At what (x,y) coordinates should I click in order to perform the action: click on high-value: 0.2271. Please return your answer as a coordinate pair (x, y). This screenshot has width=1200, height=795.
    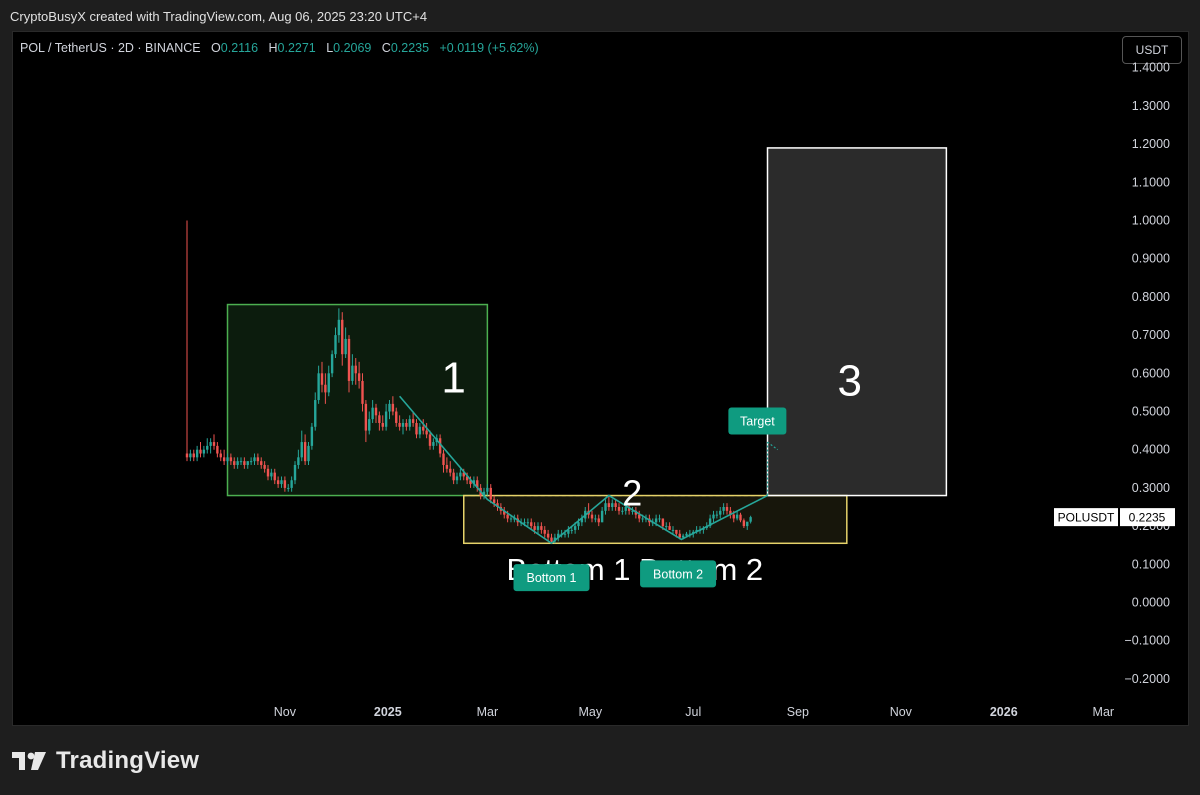
    Looking at the image, I should click on (296, 48).